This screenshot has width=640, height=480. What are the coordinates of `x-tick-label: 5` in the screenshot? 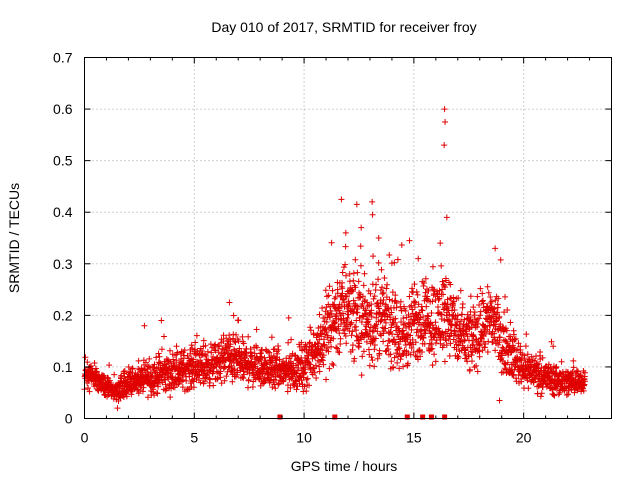 It's located at (194, 438).